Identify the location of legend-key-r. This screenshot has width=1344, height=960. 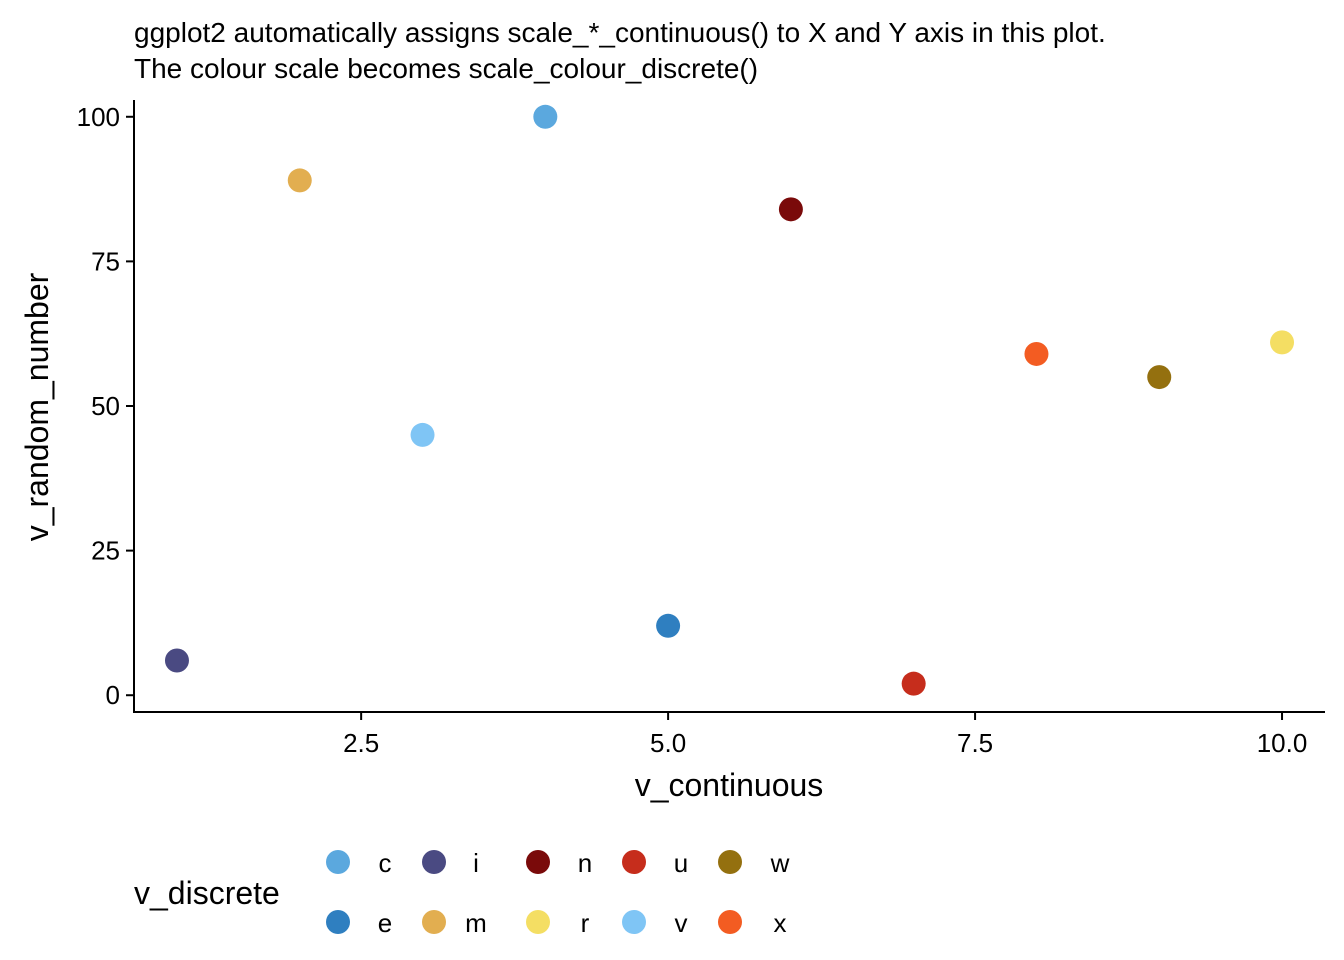
(538, 922).